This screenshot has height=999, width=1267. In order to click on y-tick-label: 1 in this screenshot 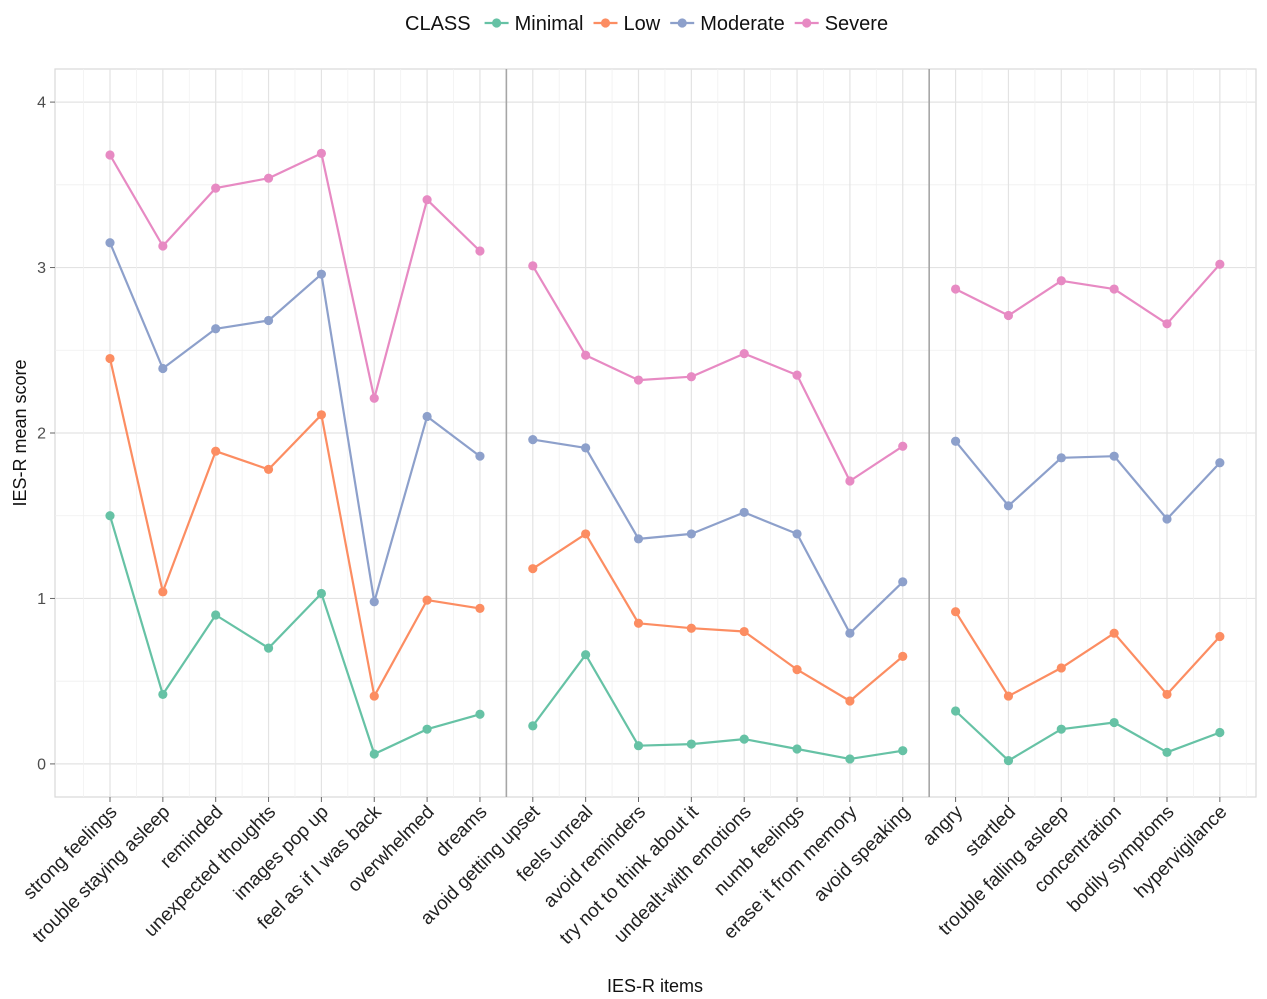, I will do `click(41, 599)`.